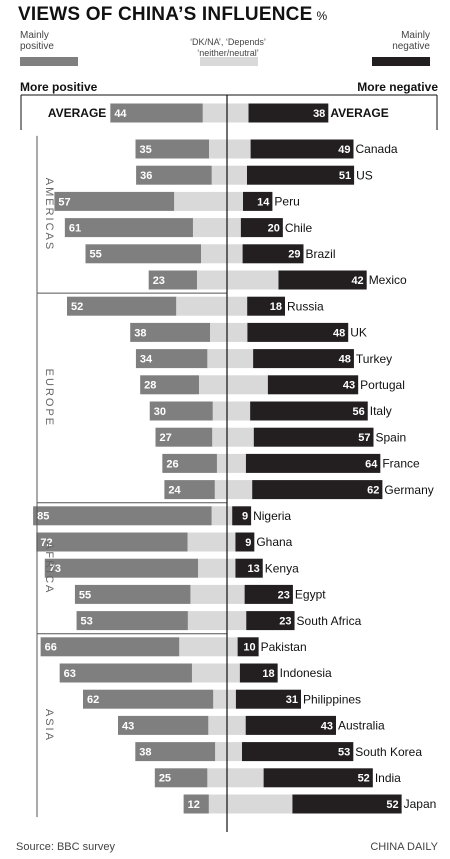  I want to click on country-label: France, so click(401, 464).